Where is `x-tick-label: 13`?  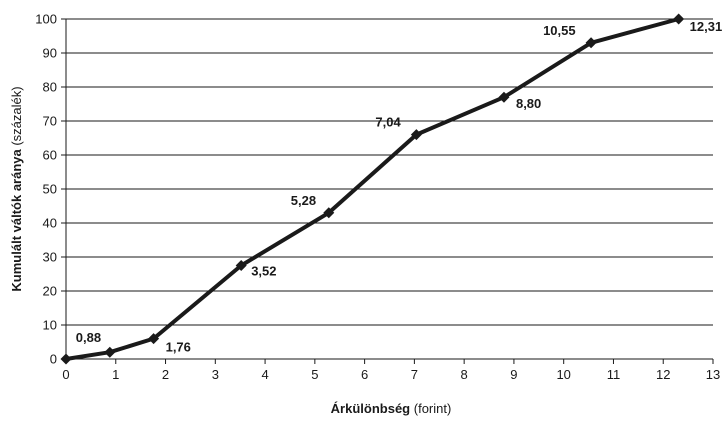
x-tick-label: 13 is located at coordinates (713, 374).